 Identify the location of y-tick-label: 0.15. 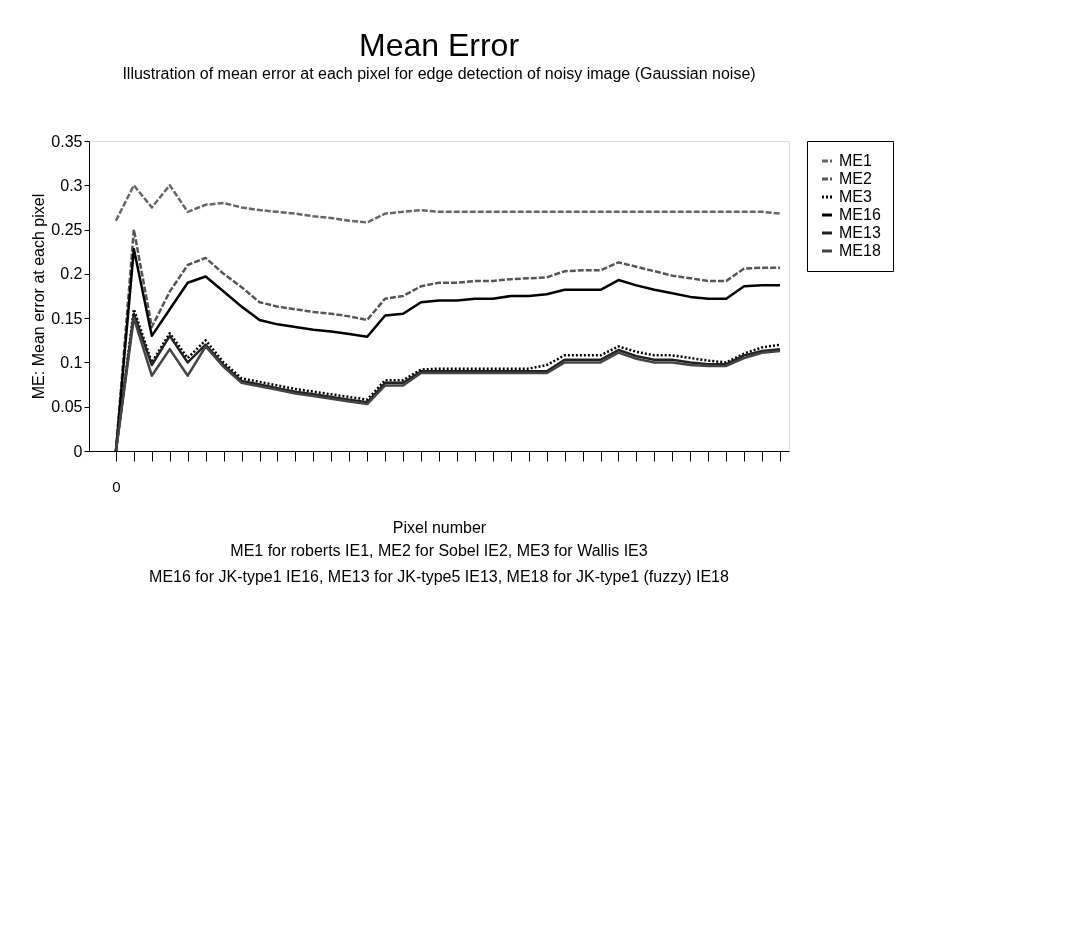
(67, 318).